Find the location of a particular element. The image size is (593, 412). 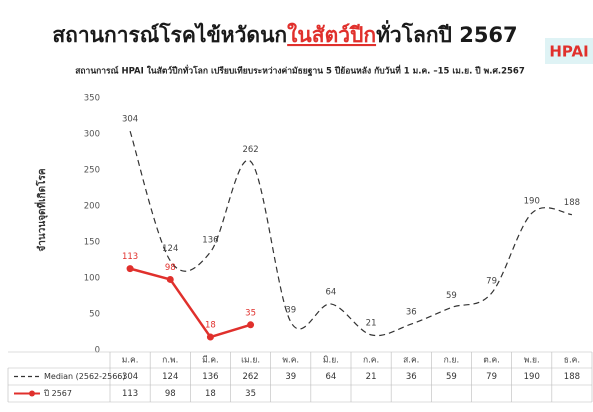

y-tick-label: 350 is located at coordinates (92, 99).